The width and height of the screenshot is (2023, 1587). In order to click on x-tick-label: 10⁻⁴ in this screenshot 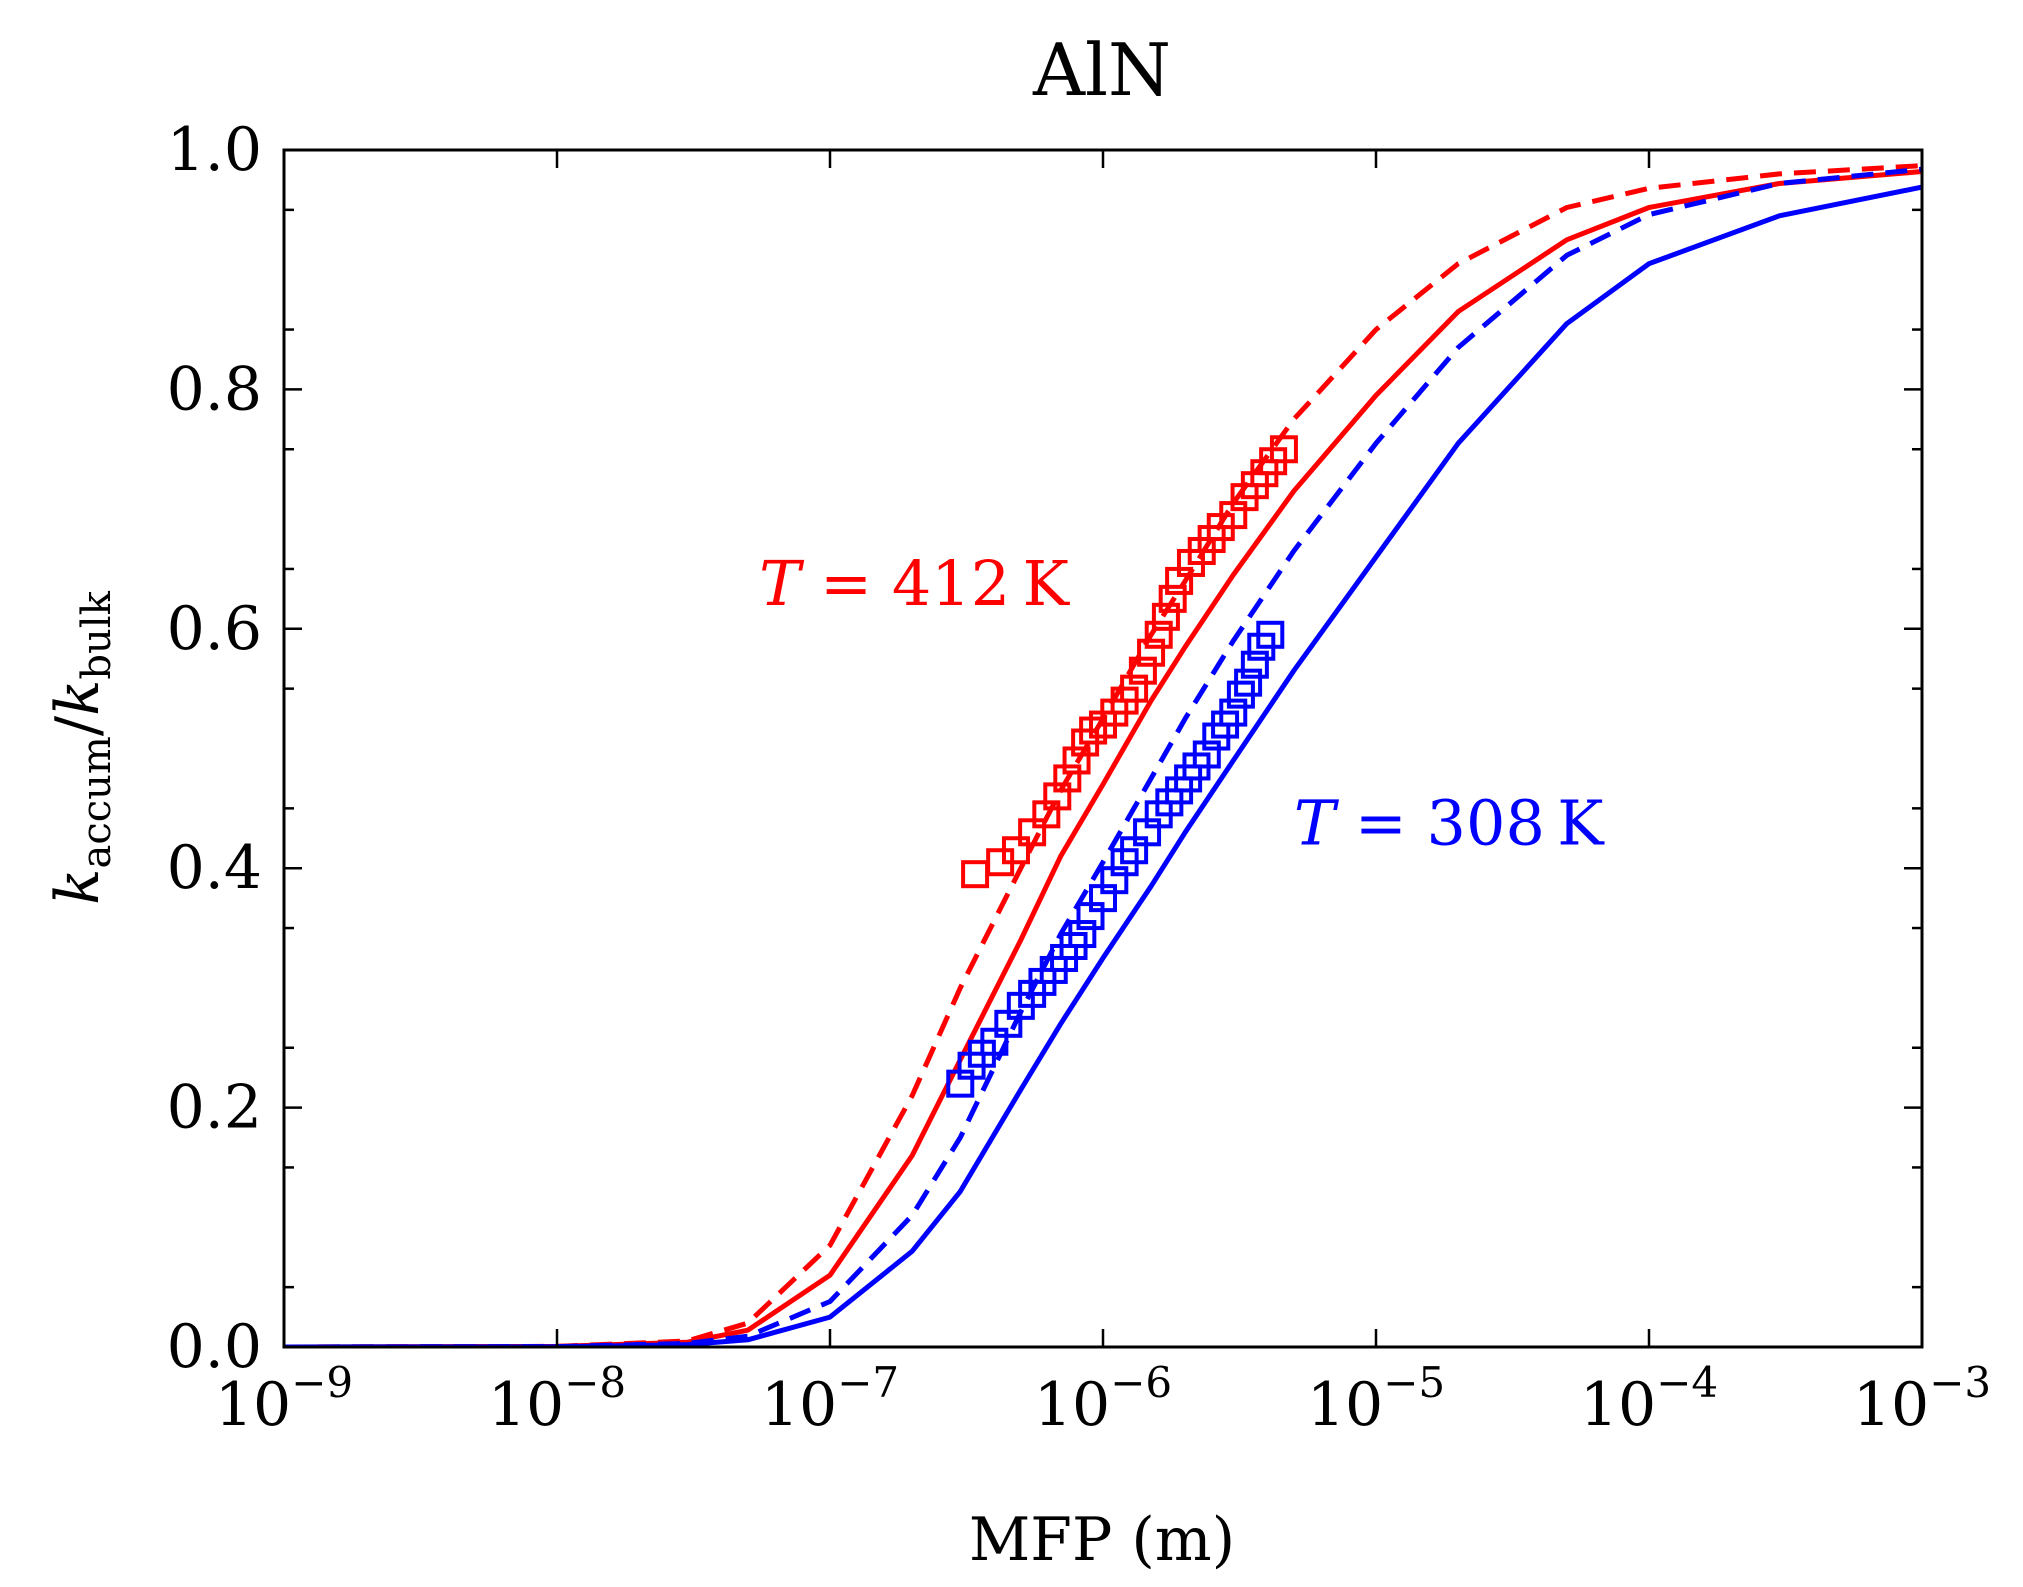, I will do `click(1649, 1399)`.